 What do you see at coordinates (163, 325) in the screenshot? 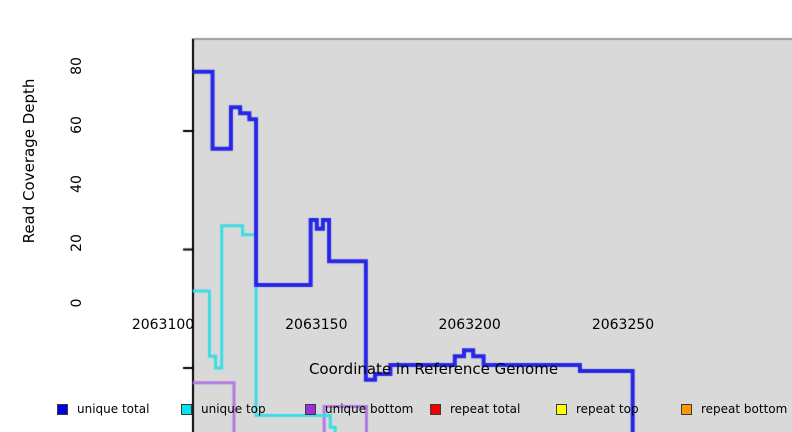
I see `x-tick-label: 2063100` at bounding box center [163, 325].